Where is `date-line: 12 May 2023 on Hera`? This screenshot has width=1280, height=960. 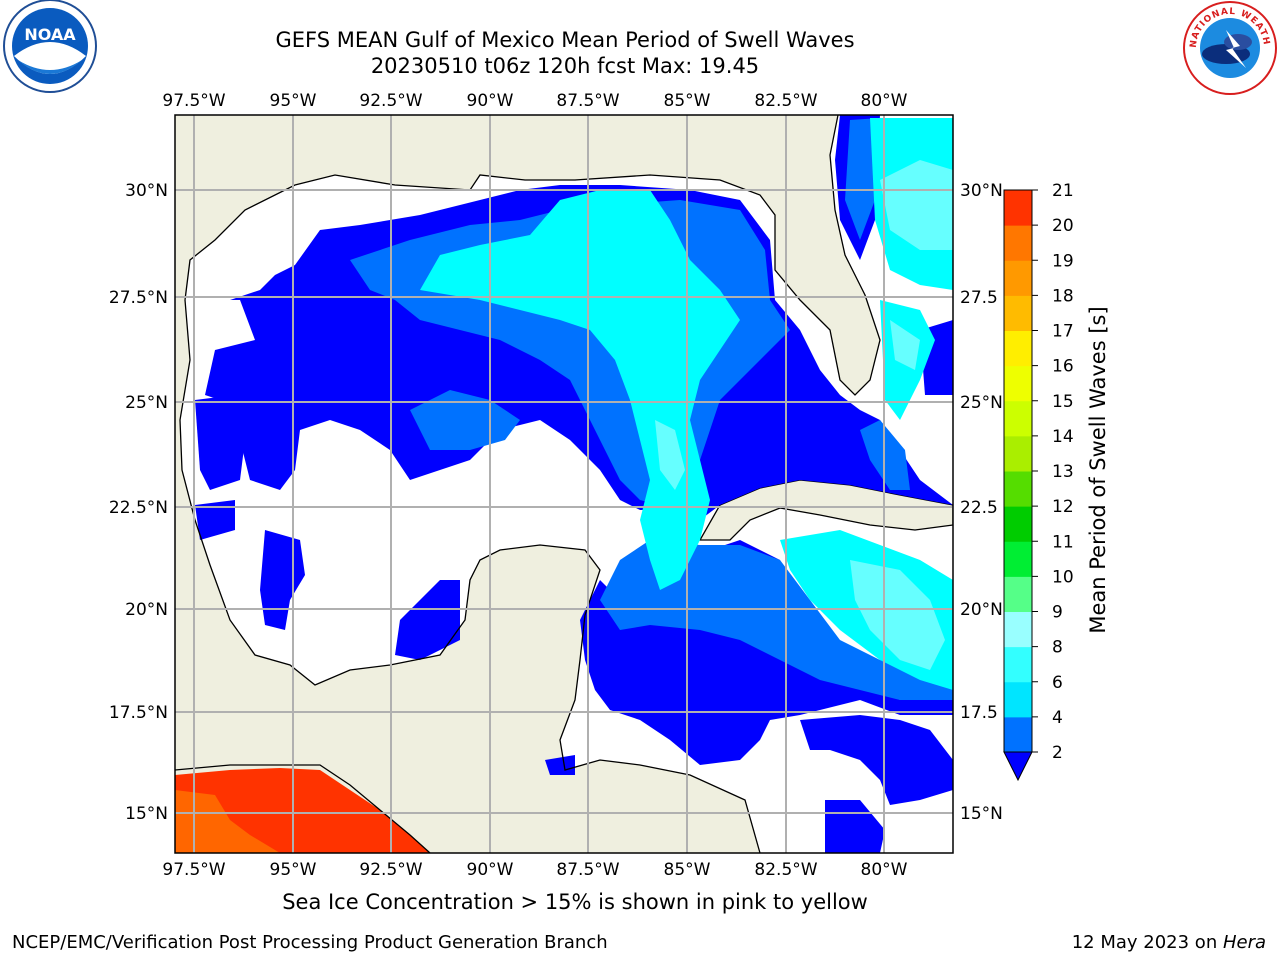 date-line: 12 May 2023 on Hera is located at coordinates (1169, 942).